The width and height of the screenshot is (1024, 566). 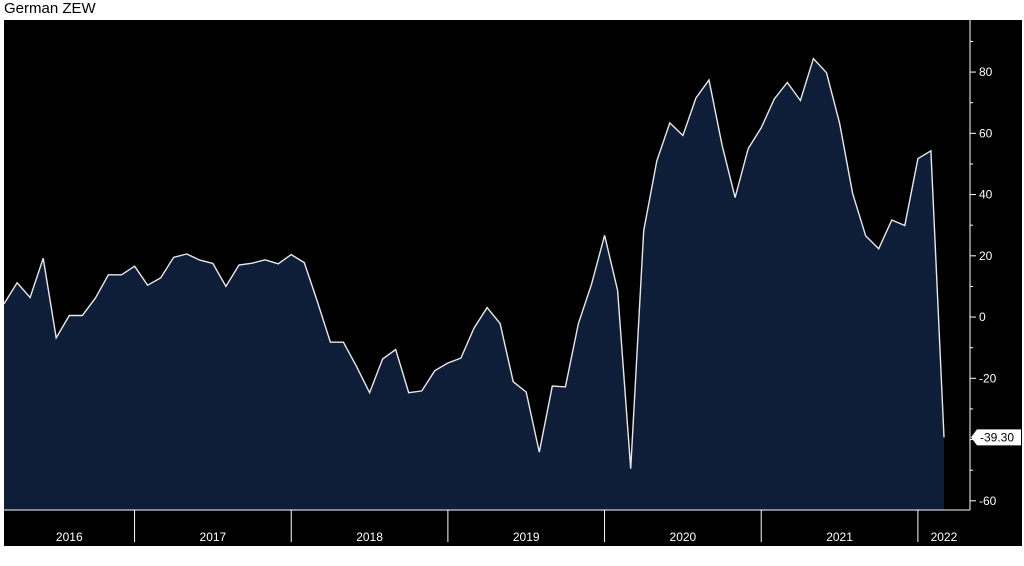 I want to click on y-tick-label: 80, so click(x=986, y=72).